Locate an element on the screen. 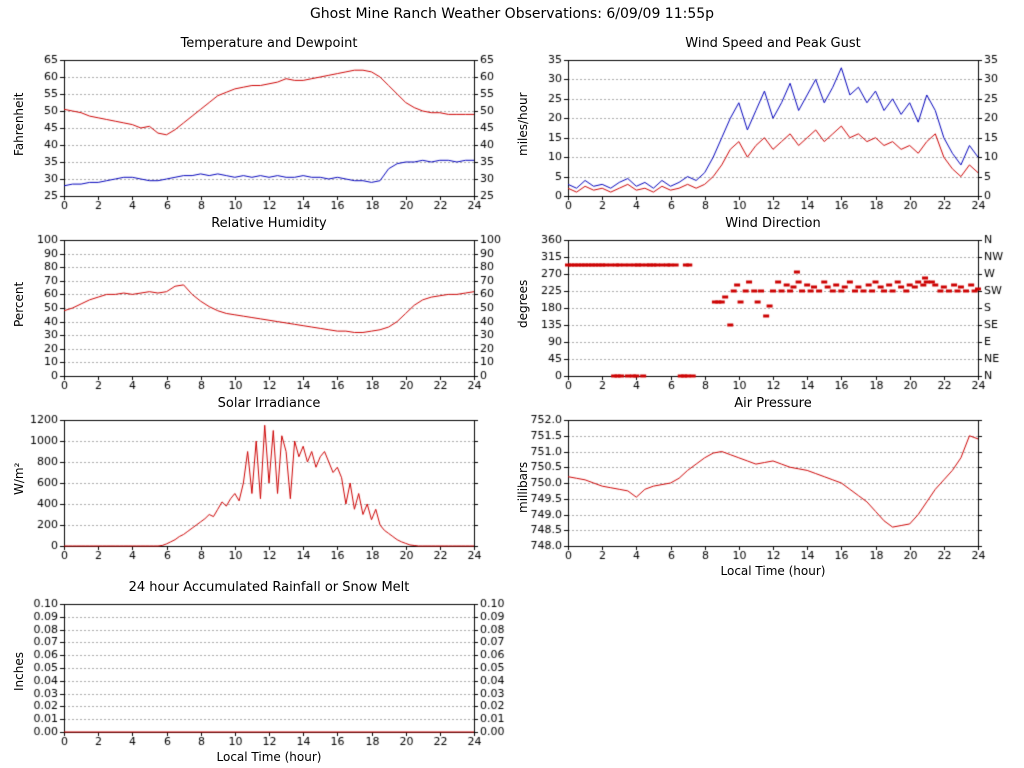 The height and width of the screenshot is (768, 1024). chart-title: Wind Speed and Peak Gust is located at coordinates (773, 43).